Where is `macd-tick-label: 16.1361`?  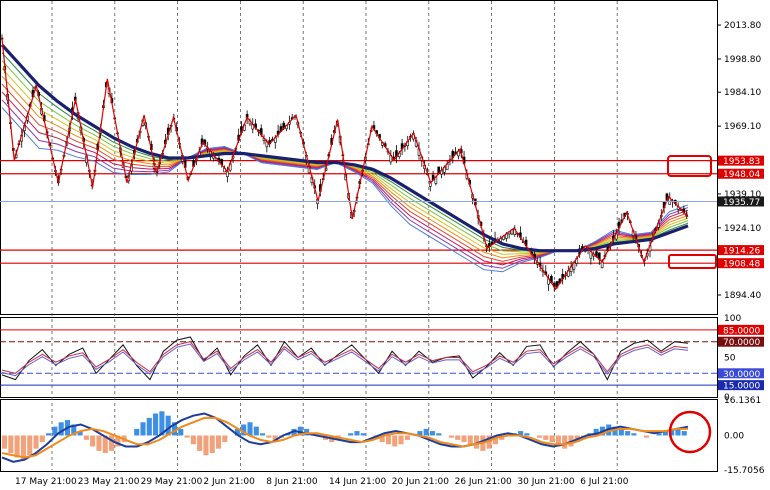
macd-tick-label: 16.1361 is located at coordinates (742, 401).